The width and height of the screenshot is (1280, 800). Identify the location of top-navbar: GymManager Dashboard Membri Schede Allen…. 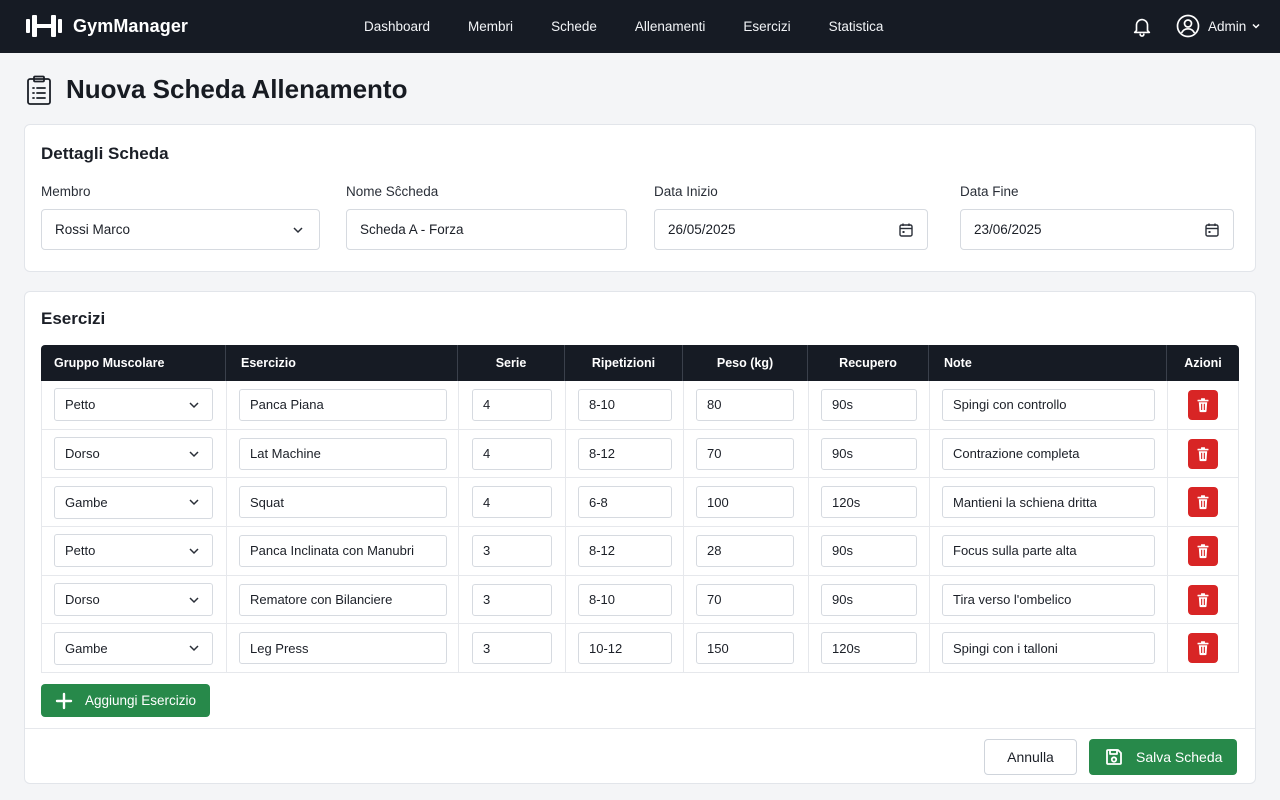
(640, 26).